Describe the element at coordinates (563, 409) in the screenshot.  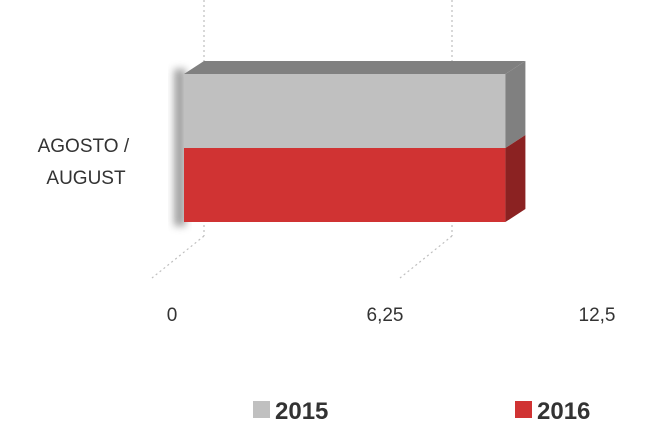
I see `legend-label-2016: 2016` at that location.